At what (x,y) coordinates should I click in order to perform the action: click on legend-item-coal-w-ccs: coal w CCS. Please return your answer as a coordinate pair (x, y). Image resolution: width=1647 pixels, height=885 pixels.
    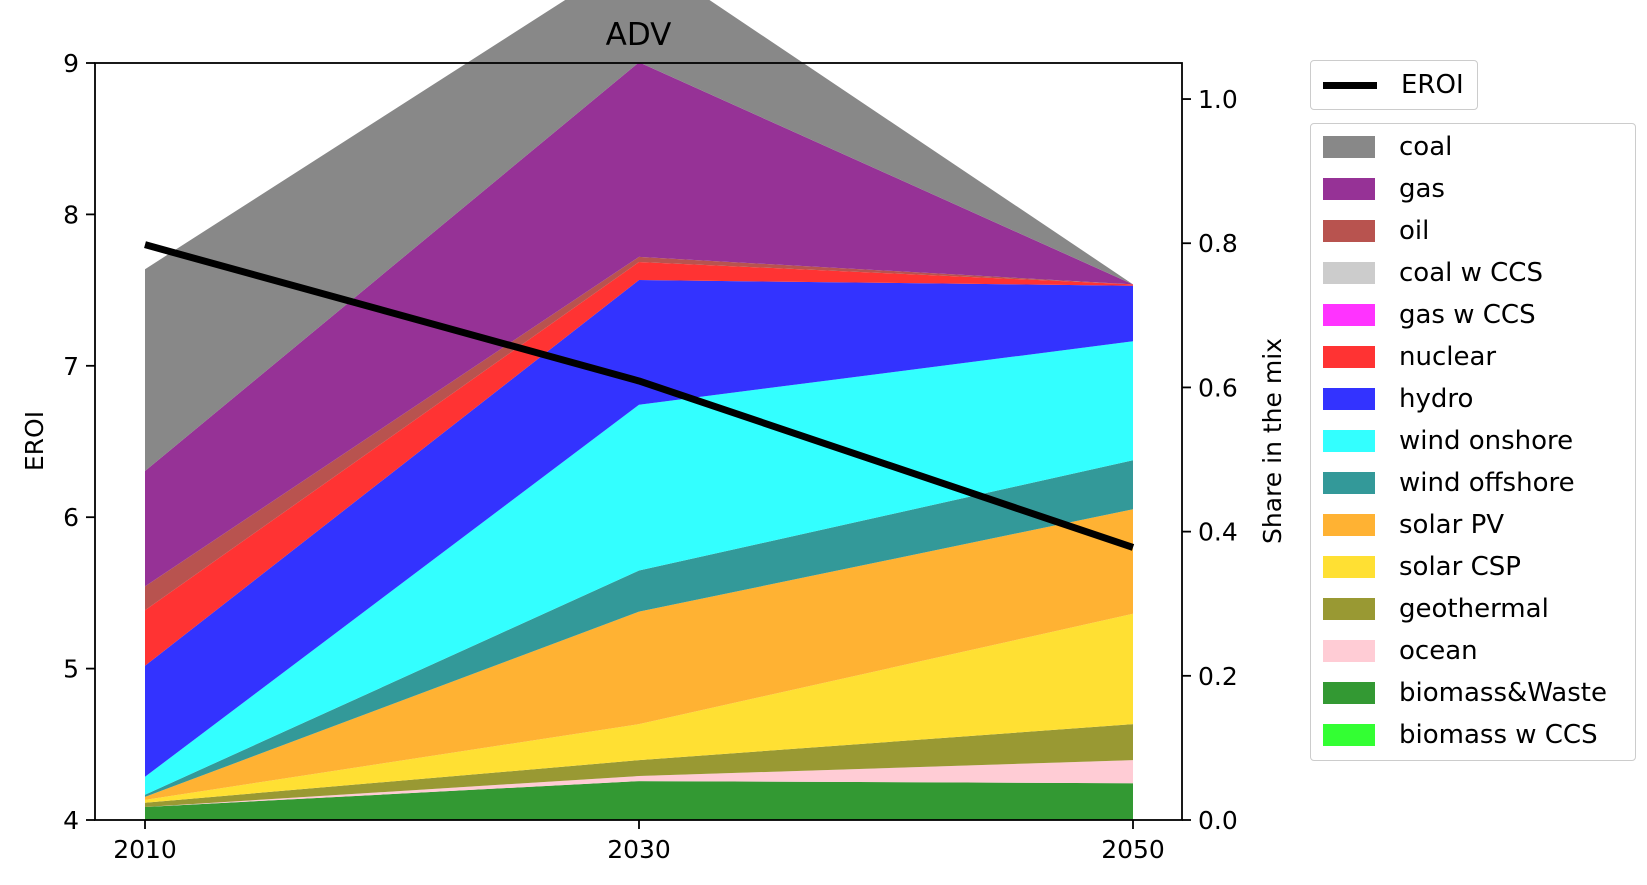
    Looking at the image, I should click on (1427, 273).